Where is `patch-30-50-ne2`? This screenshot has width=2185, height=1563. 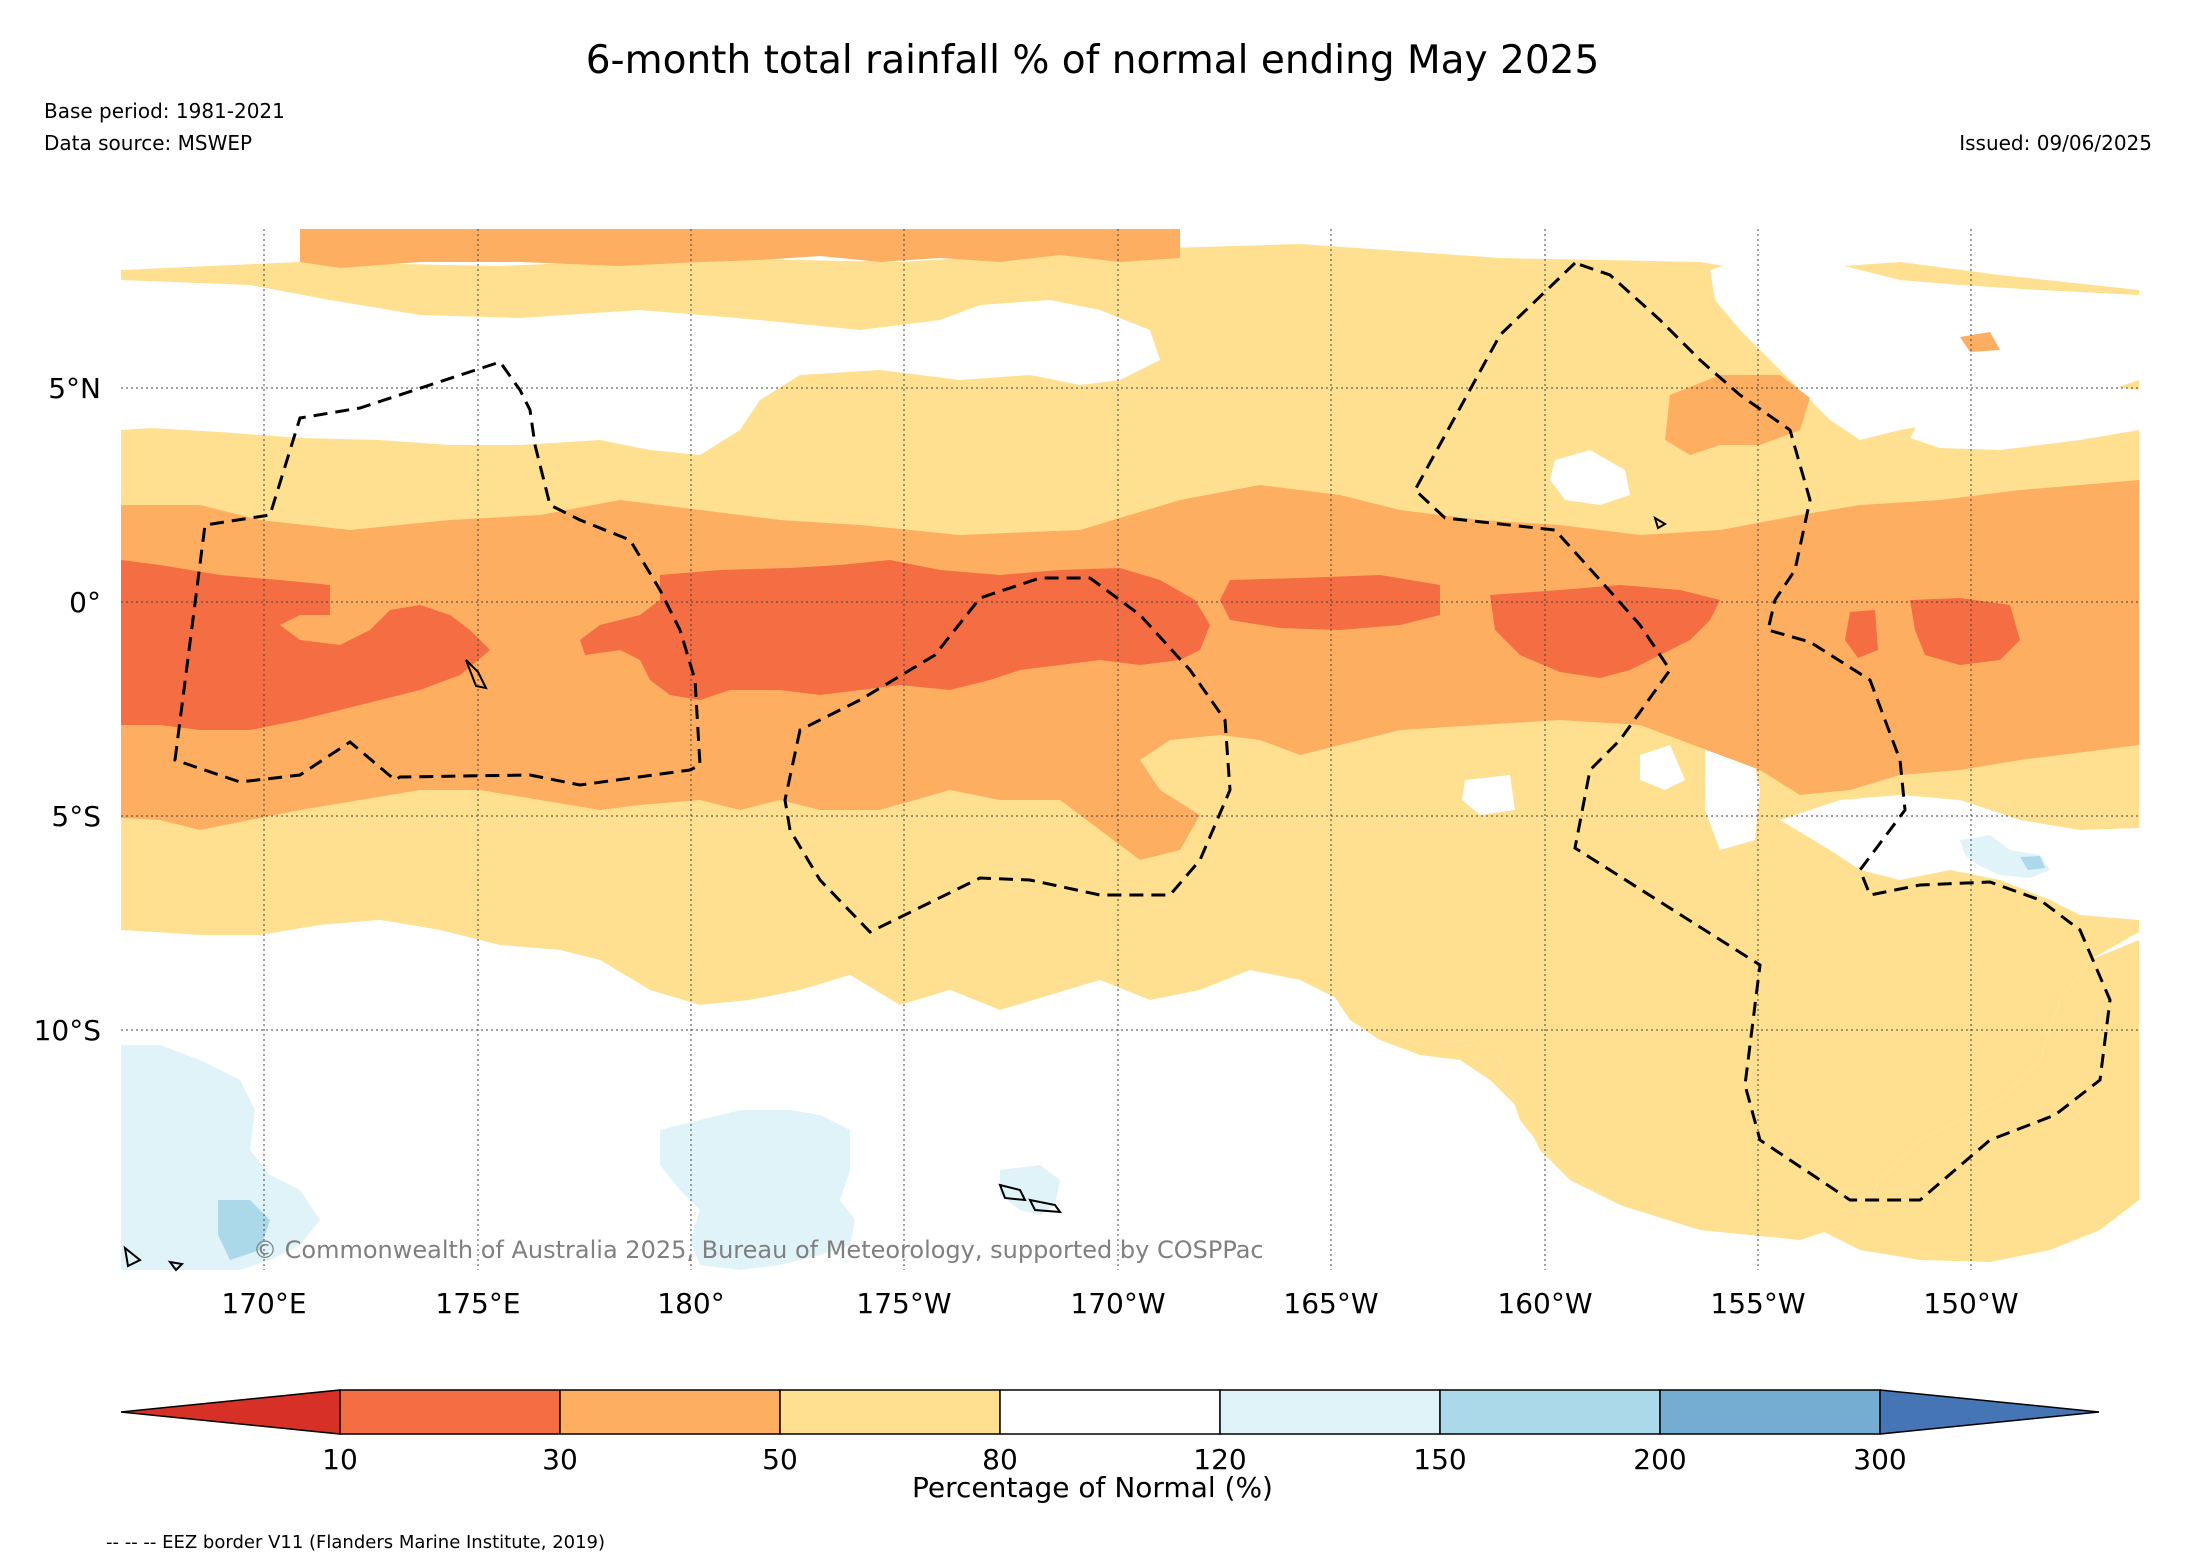
patch-30-50-ne2 is located at coordinates (1980, 342).